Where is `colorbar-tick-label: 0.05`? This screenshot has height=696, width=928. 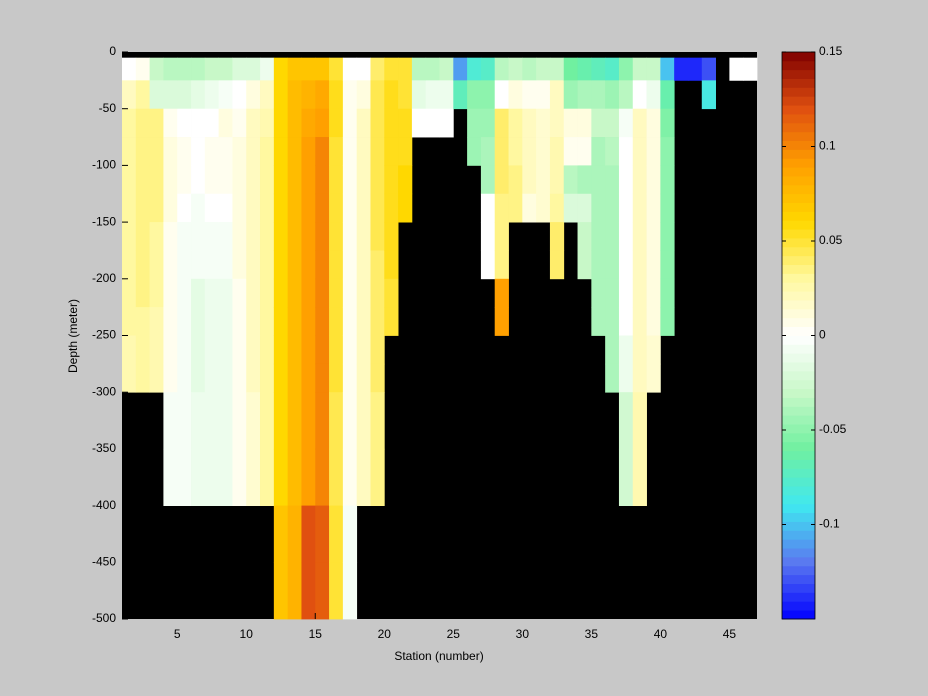
colorbar-tick-label: 0.05 is located at coordinates (831, 240).